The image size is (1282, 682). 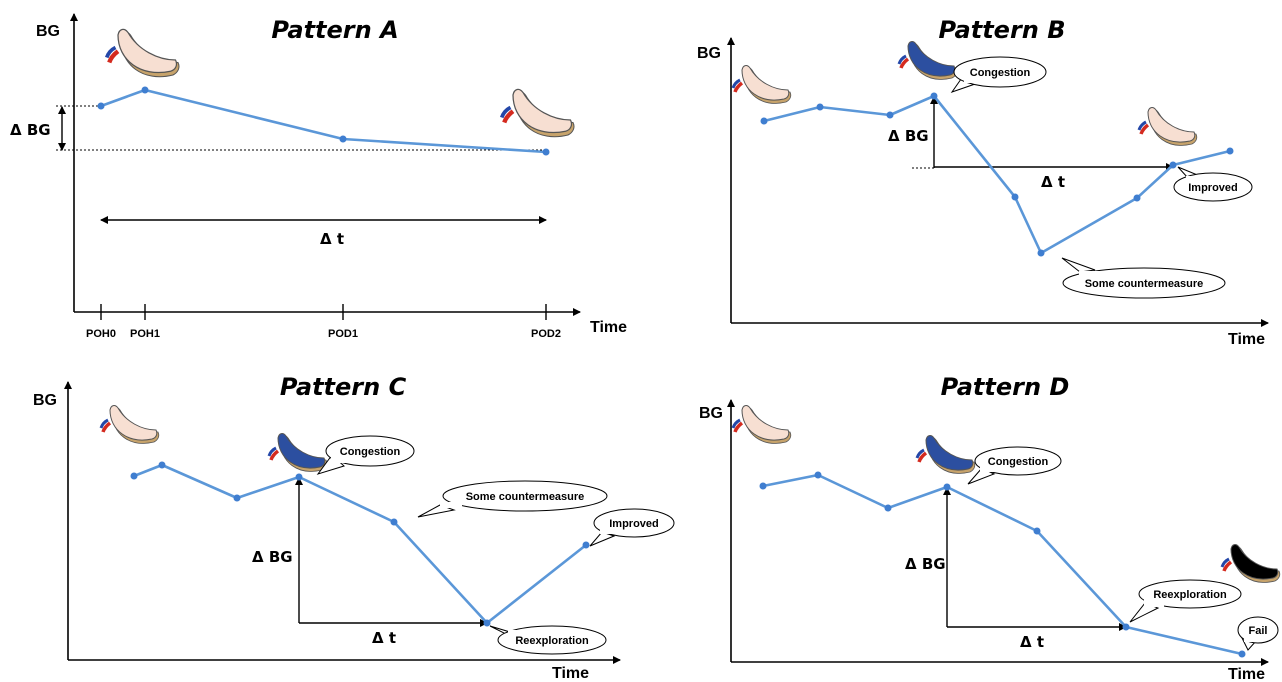 What do you see at coordinates (546, 334) in the screenshot?
I see `tick-label-pod2: POD2` at bounding box center [546, 334].